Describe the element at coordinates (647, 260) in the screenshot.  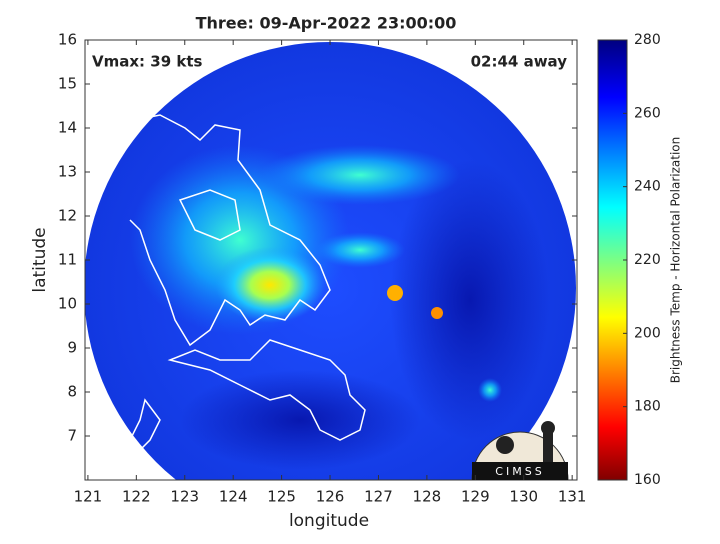
I see `colorbar-tick-label: 220` at that location.